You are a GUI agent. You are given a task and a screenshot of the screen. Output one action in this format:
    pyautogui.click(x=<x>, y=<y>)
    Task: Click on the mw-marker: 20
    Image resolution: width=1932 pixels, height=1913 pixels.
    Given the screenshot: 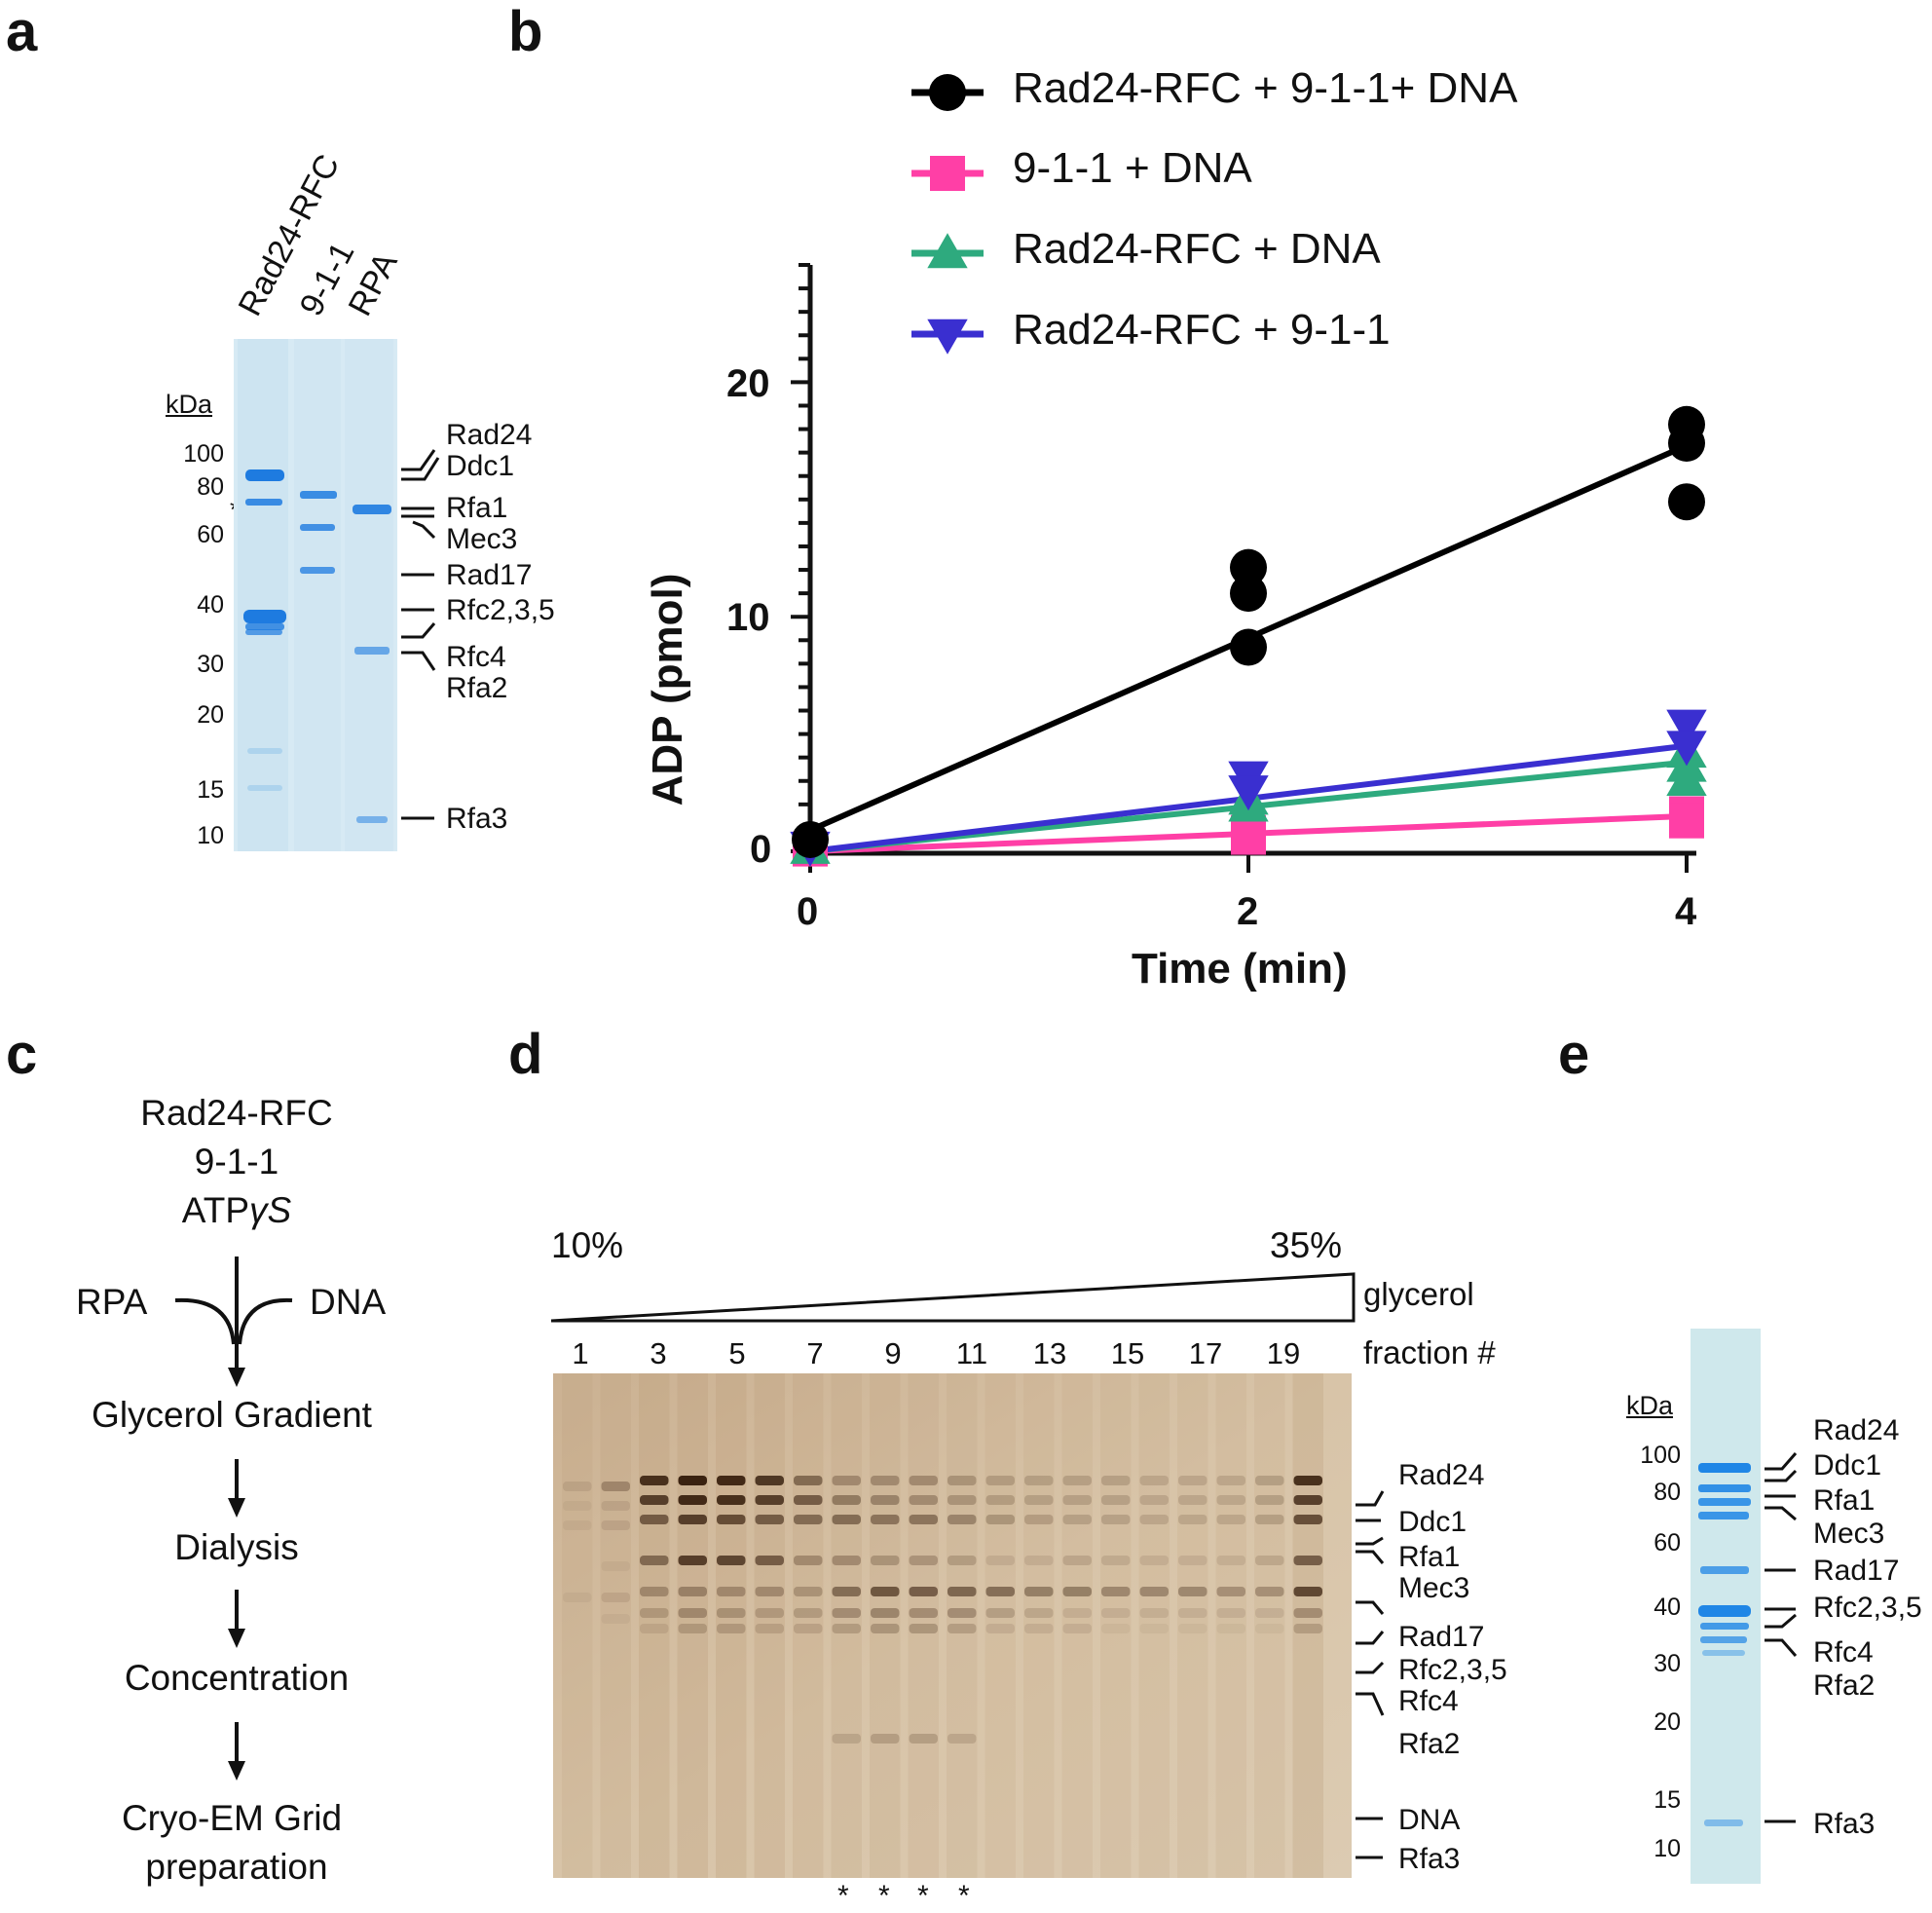 What is the action you would take?
    pyautogui.click(x=1667, y=1722)
    